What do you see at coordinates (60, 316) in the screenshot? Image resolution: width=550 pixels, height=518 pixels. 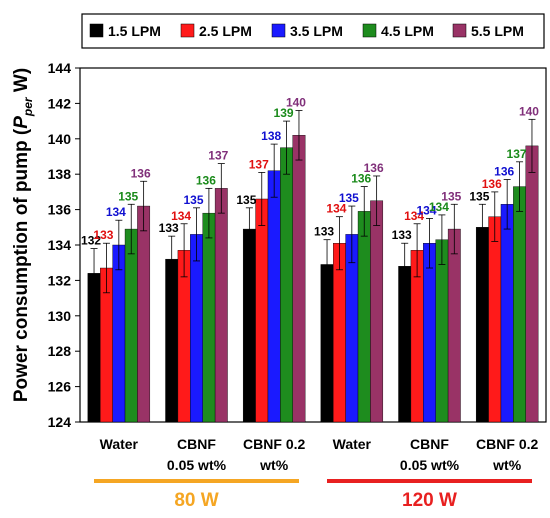 I see `y-tick-label: 130` at bounding box center [60, 316].